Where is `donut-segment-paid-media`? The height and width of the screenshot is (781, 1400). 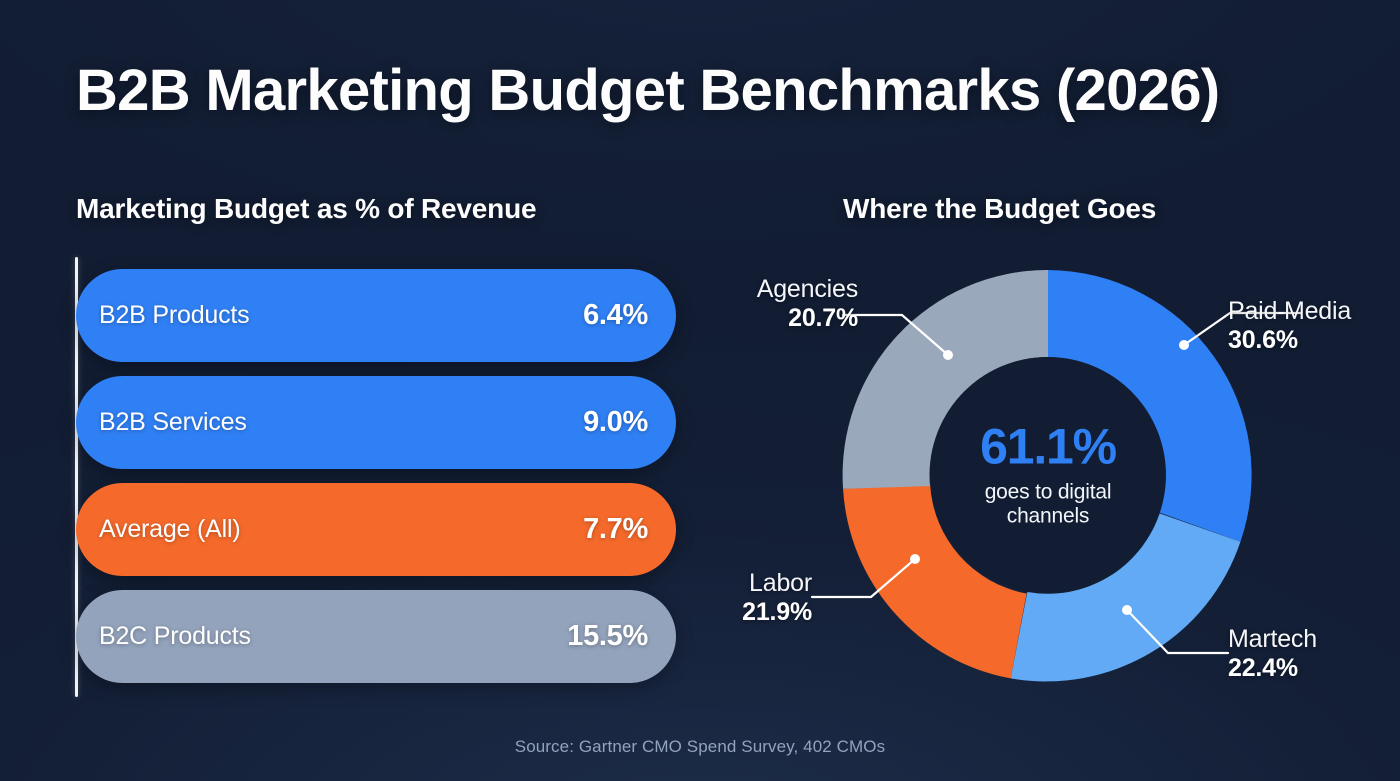
donut-segment-paid-media is located at coordinates (1150, 406).